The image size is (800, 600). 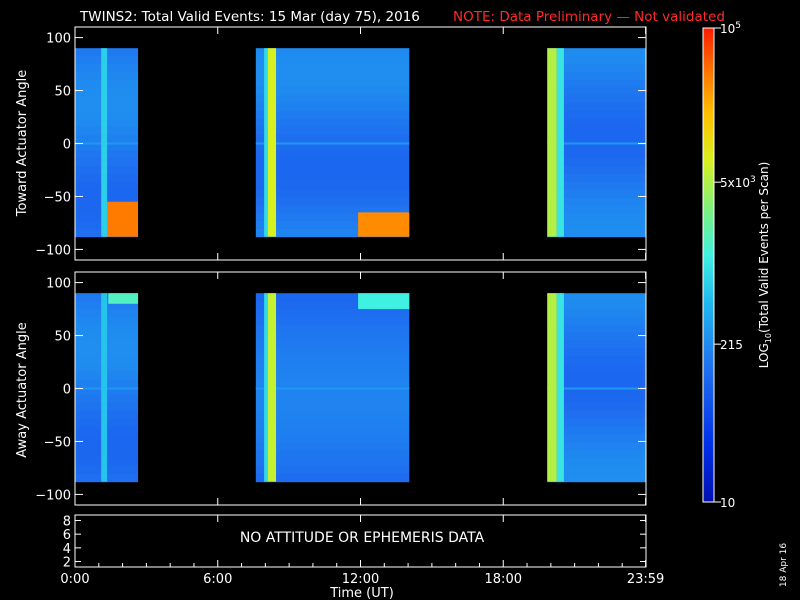 What do you see at coordinates (67, 521) in the screenshot?
I see `y-tick-label: 8` at bounding box center [67, 521].